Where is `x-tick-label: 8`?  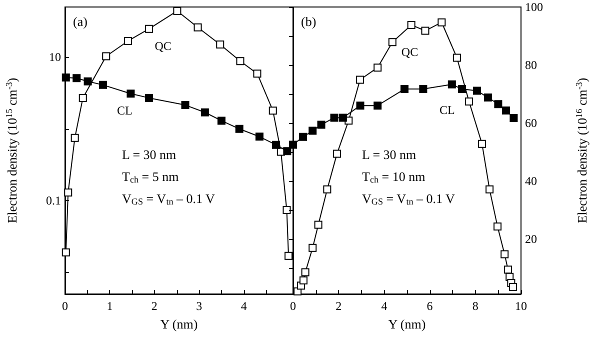 x-tick-label: 8 is located at coordinates (475, 306).